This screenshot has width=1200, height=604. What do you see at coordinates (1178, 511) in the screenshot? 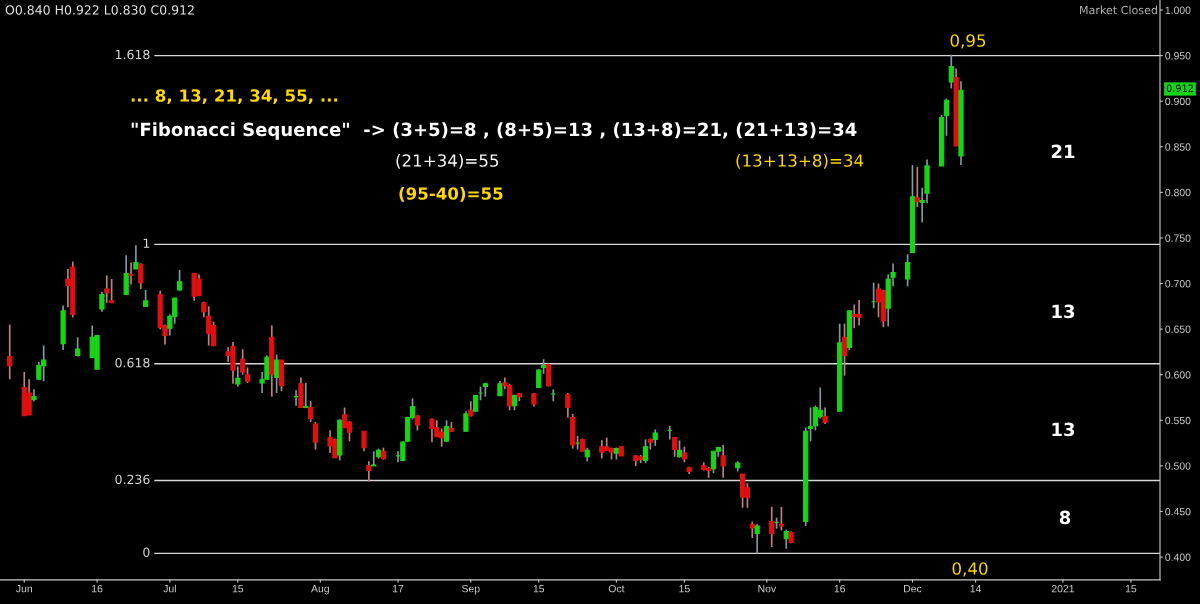
I see `y-tick-label: 0.450` at bounding box center [1178, 511].